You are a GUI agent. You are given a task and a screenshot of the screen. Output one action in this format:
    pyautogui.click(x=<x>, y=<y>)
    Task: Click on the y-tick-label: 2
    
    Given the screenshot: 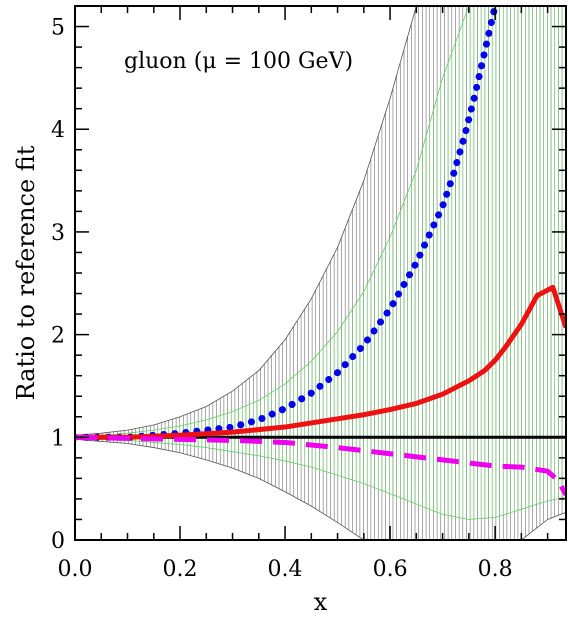 What is the action you would take?
    pyautogui.click(x=58, y=336)
    